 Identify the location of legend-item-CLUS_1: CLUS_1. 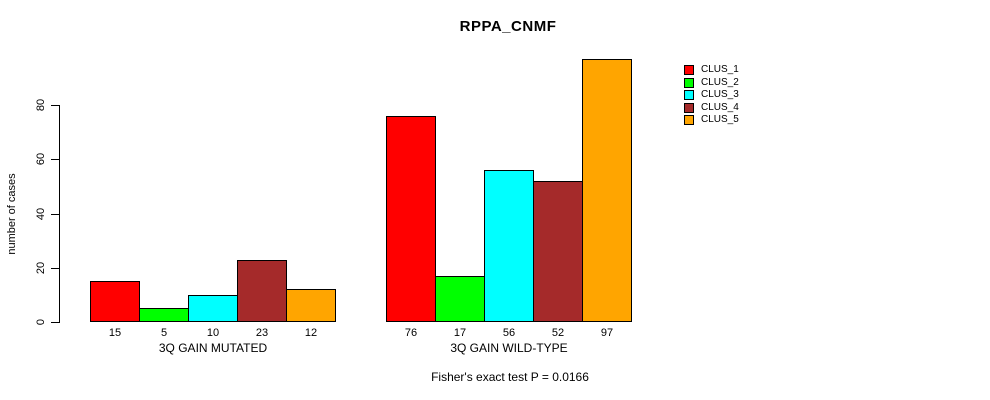
(711, 70).